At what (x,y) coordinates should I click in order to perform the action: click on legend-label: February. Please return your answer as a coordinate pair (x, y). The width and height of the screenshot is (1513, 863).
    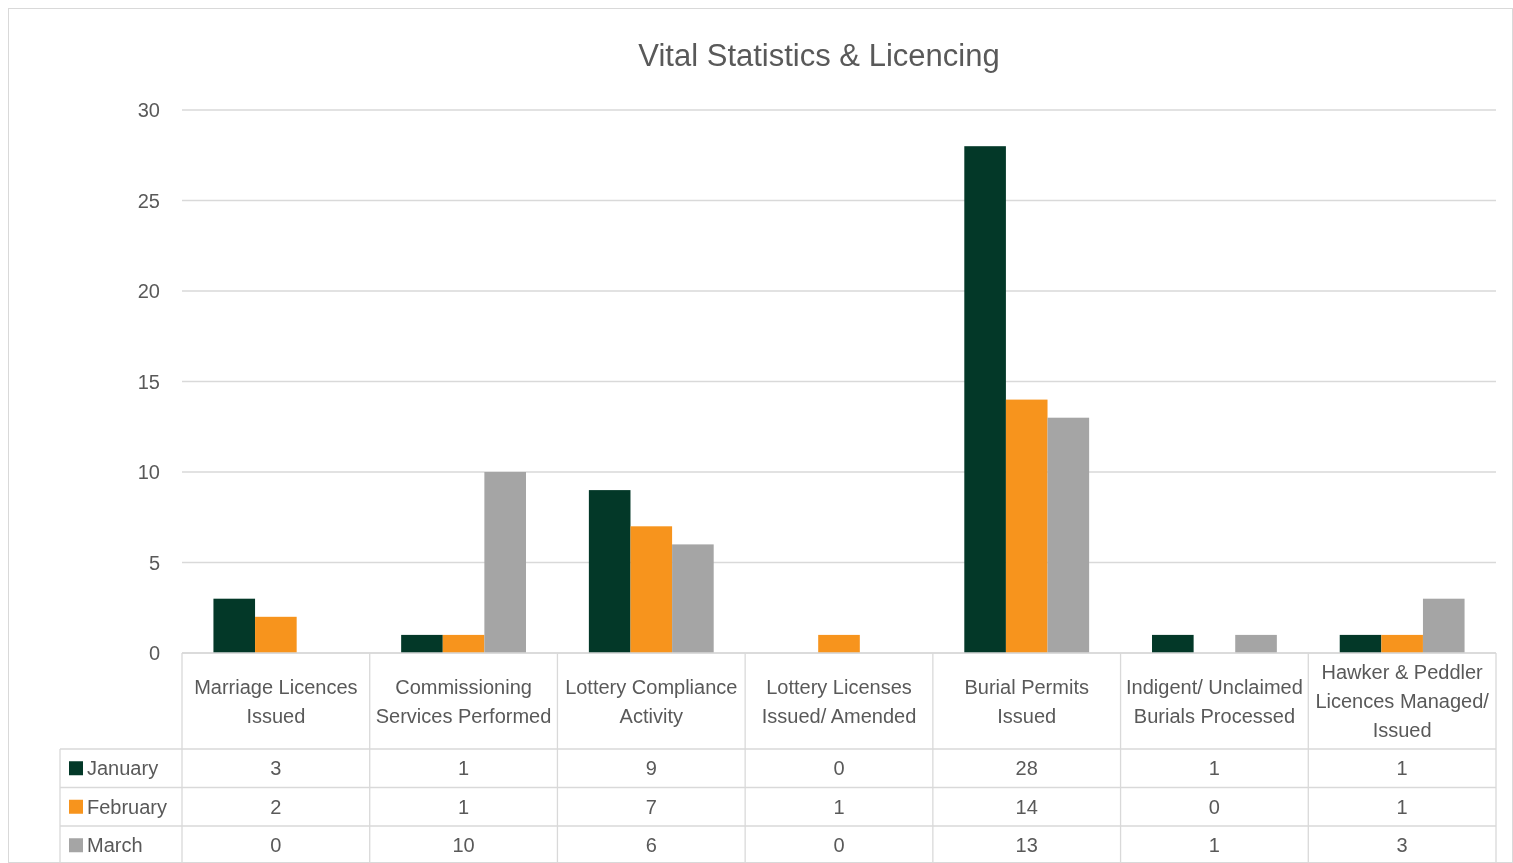
    Looking at the image, I should click on (127, 806).